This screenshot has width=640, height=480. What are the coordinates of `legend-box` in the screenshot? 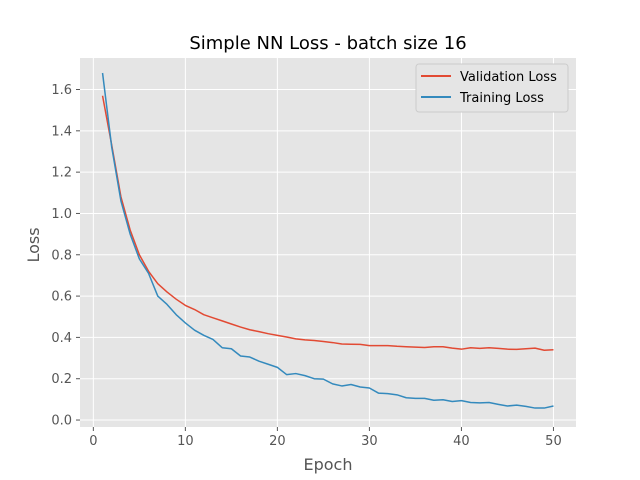 It's located at (492, 88).